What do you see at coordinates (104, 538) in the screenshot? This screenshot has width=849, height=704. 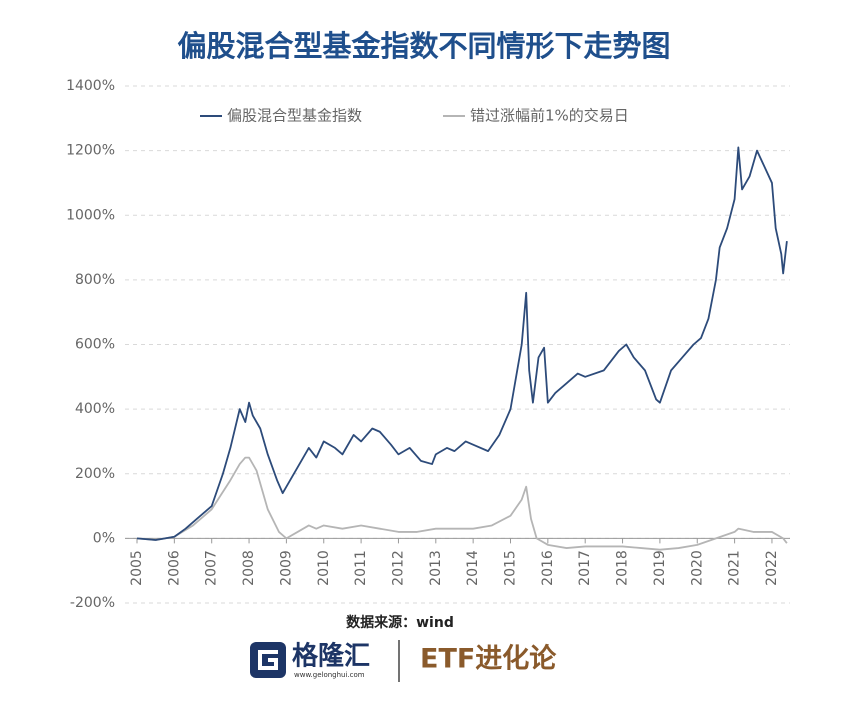 I see `y-tick-label: 0%` at bounding box center [104, 538].